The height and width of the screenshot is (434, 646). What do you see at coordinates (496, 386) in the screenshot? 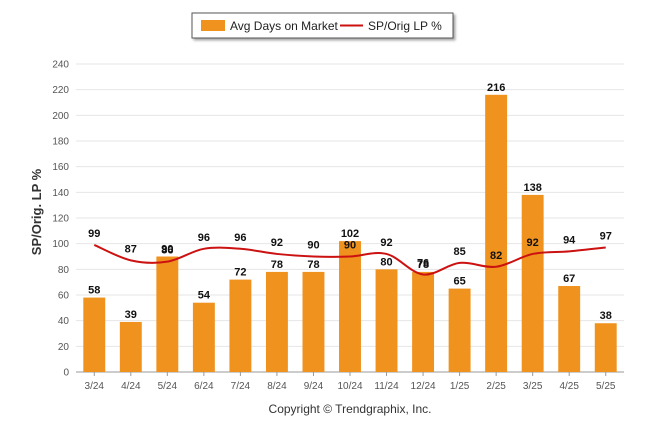
I see `x-tick-label: 2/25` at bounding box center [496, 386].